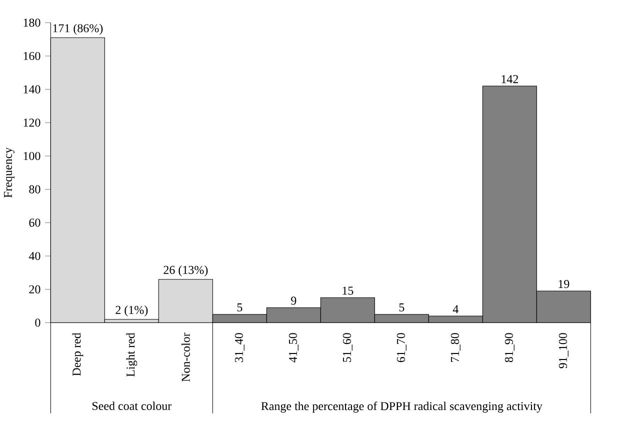  I want to click on data-label: 142, so click(510, 79).